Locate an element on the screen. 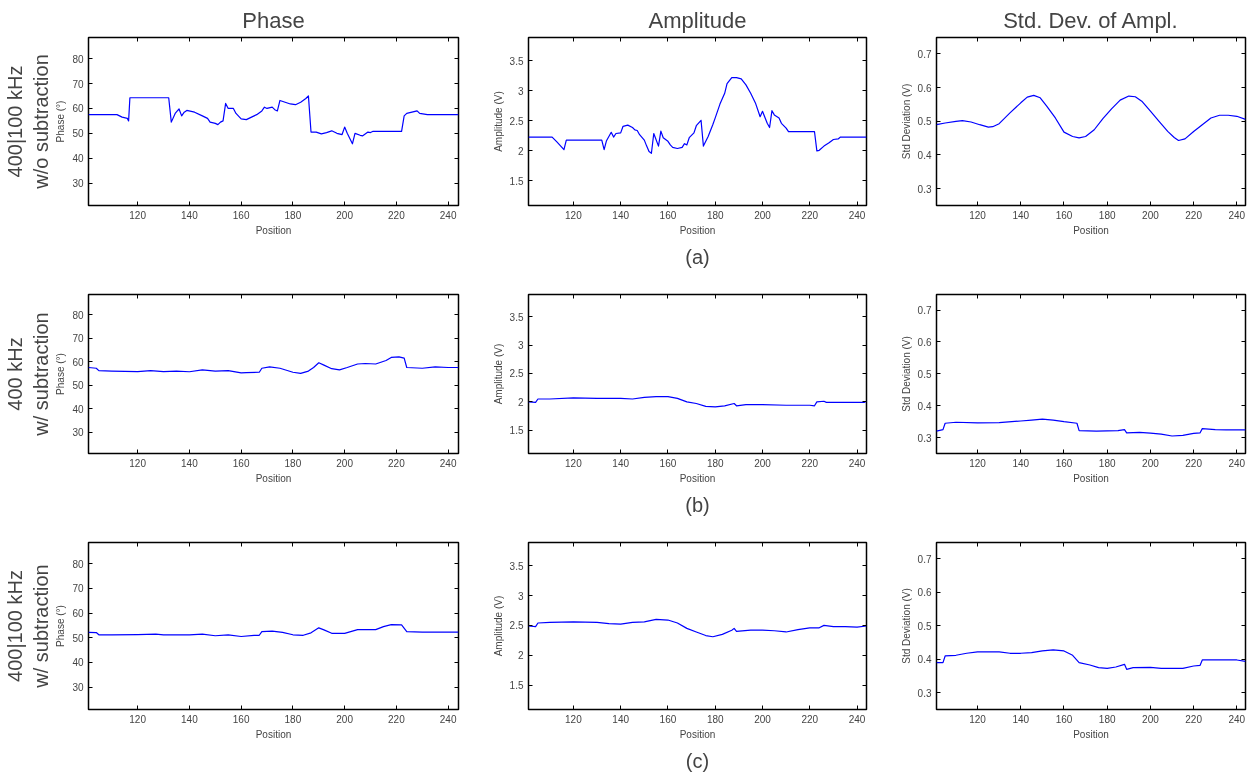 This screenshot has width=1259, height=784. chart-title: Amplitude is located at coordinates (697, 20).